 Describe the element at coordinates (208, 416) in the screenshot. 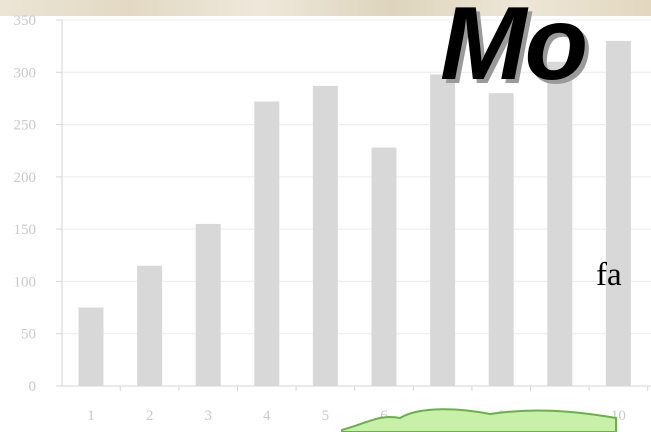

I see `x-tick-label-3: 3` at that location.